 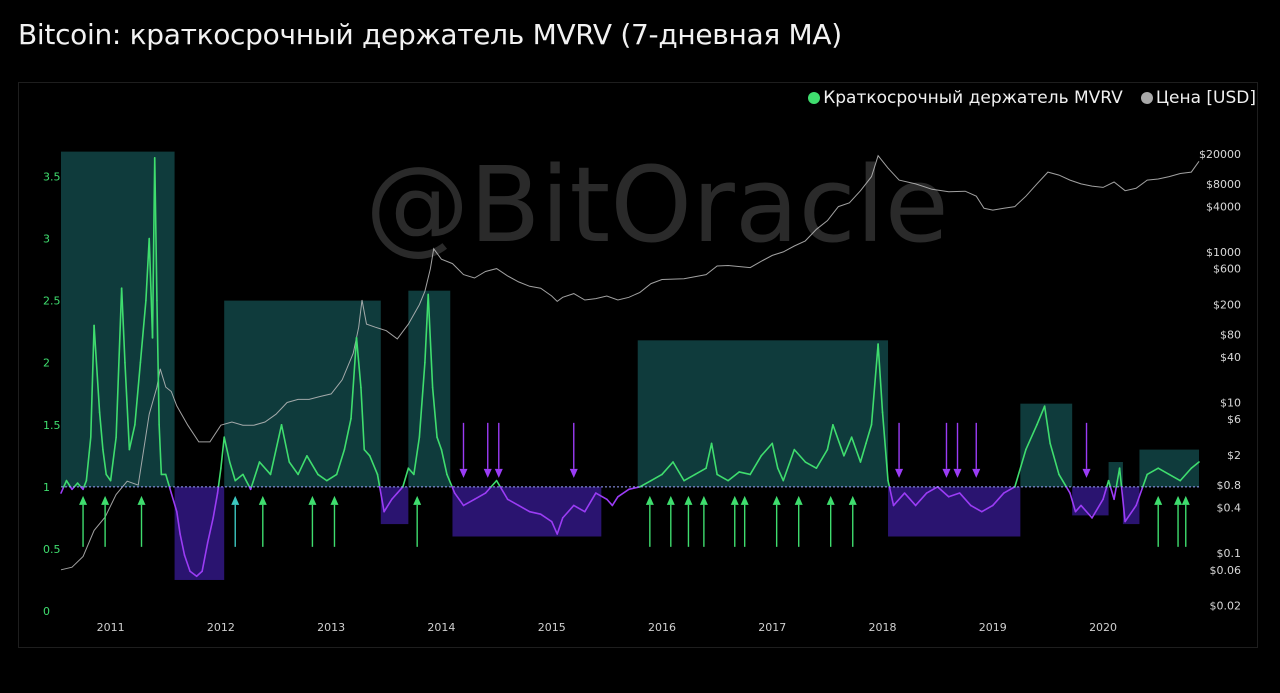 I want to click on x-tick-label: 2019, so click(x=993, y=627).